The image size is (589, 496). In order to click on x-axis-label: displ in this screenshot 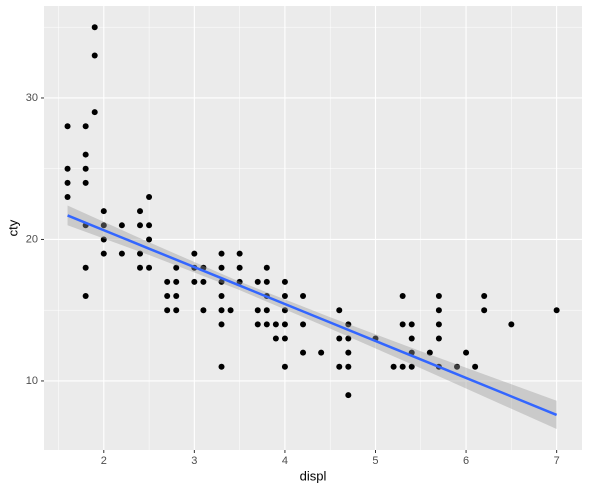, I will do `click(313, 475)`.